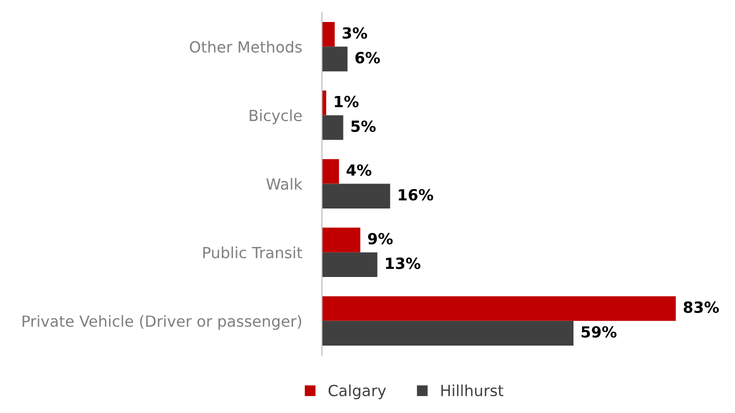 The height and width of the screenshot is (413, 735). What do you see at coordinates (252, 252) in the screenshot?
I see `y-tick-label: Public Transit` at bounding box center [252, 252].